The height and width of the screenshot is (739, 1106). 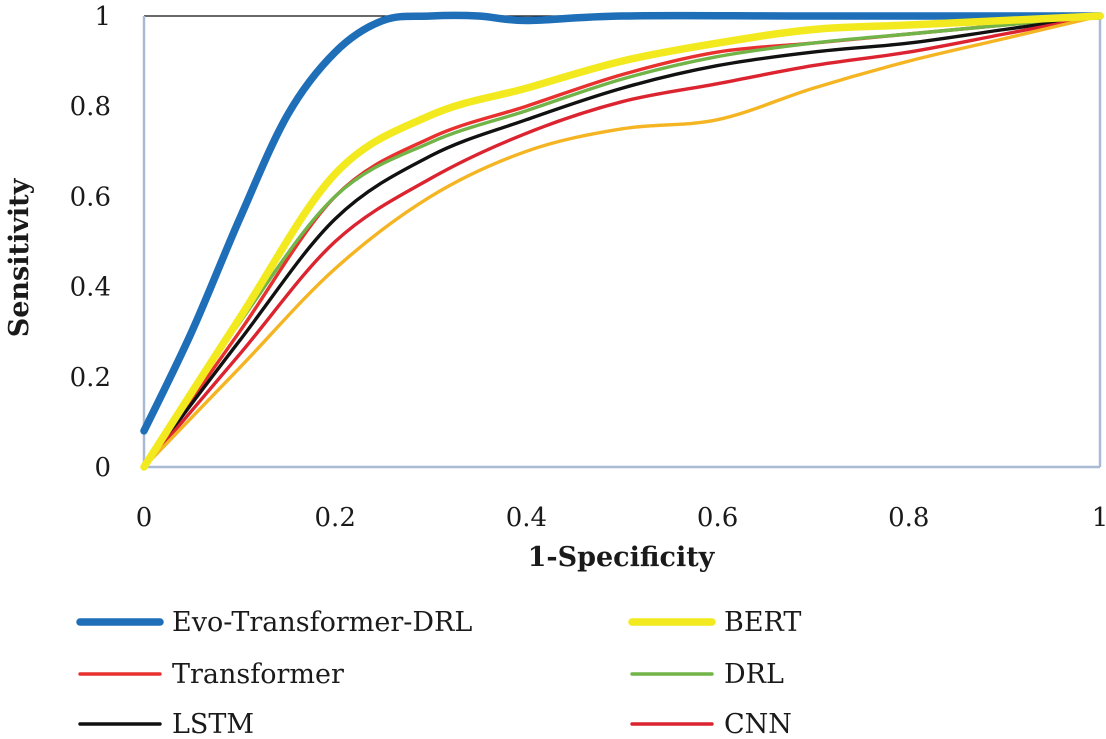 I want to click on x-tick-label: 1, so click(x=1099, y=518).